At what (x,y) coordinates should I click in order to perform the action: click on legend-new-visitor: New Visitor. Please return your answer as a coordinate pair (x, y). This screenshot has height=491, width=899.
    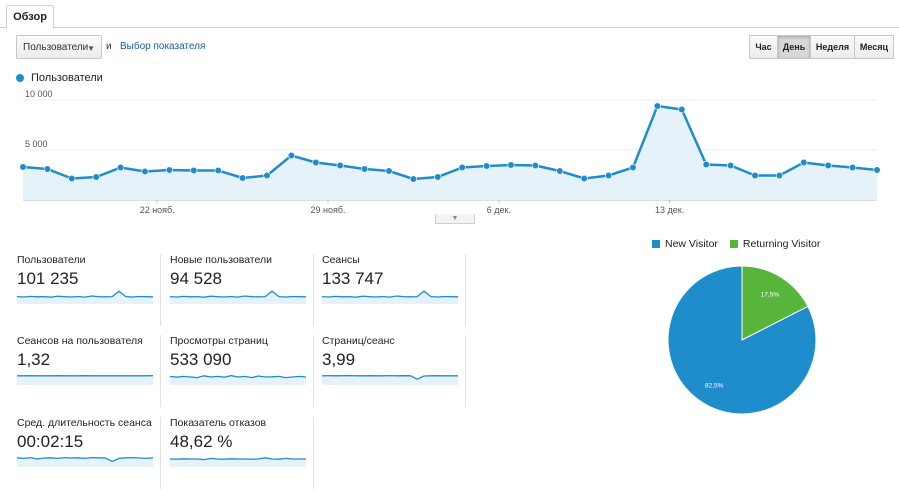
    Looking at the image, I should click on (685, 244).